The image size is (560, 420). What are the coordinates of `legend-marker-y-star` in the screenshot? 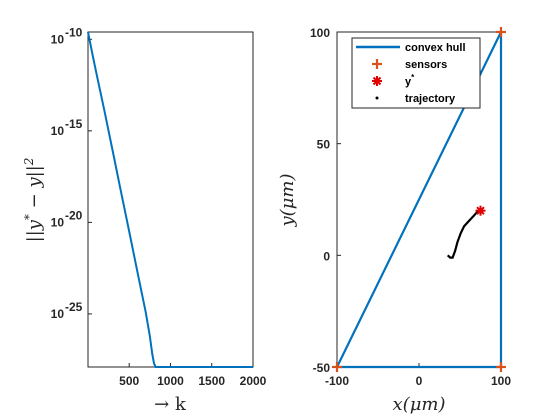 It's located at (377, 81).